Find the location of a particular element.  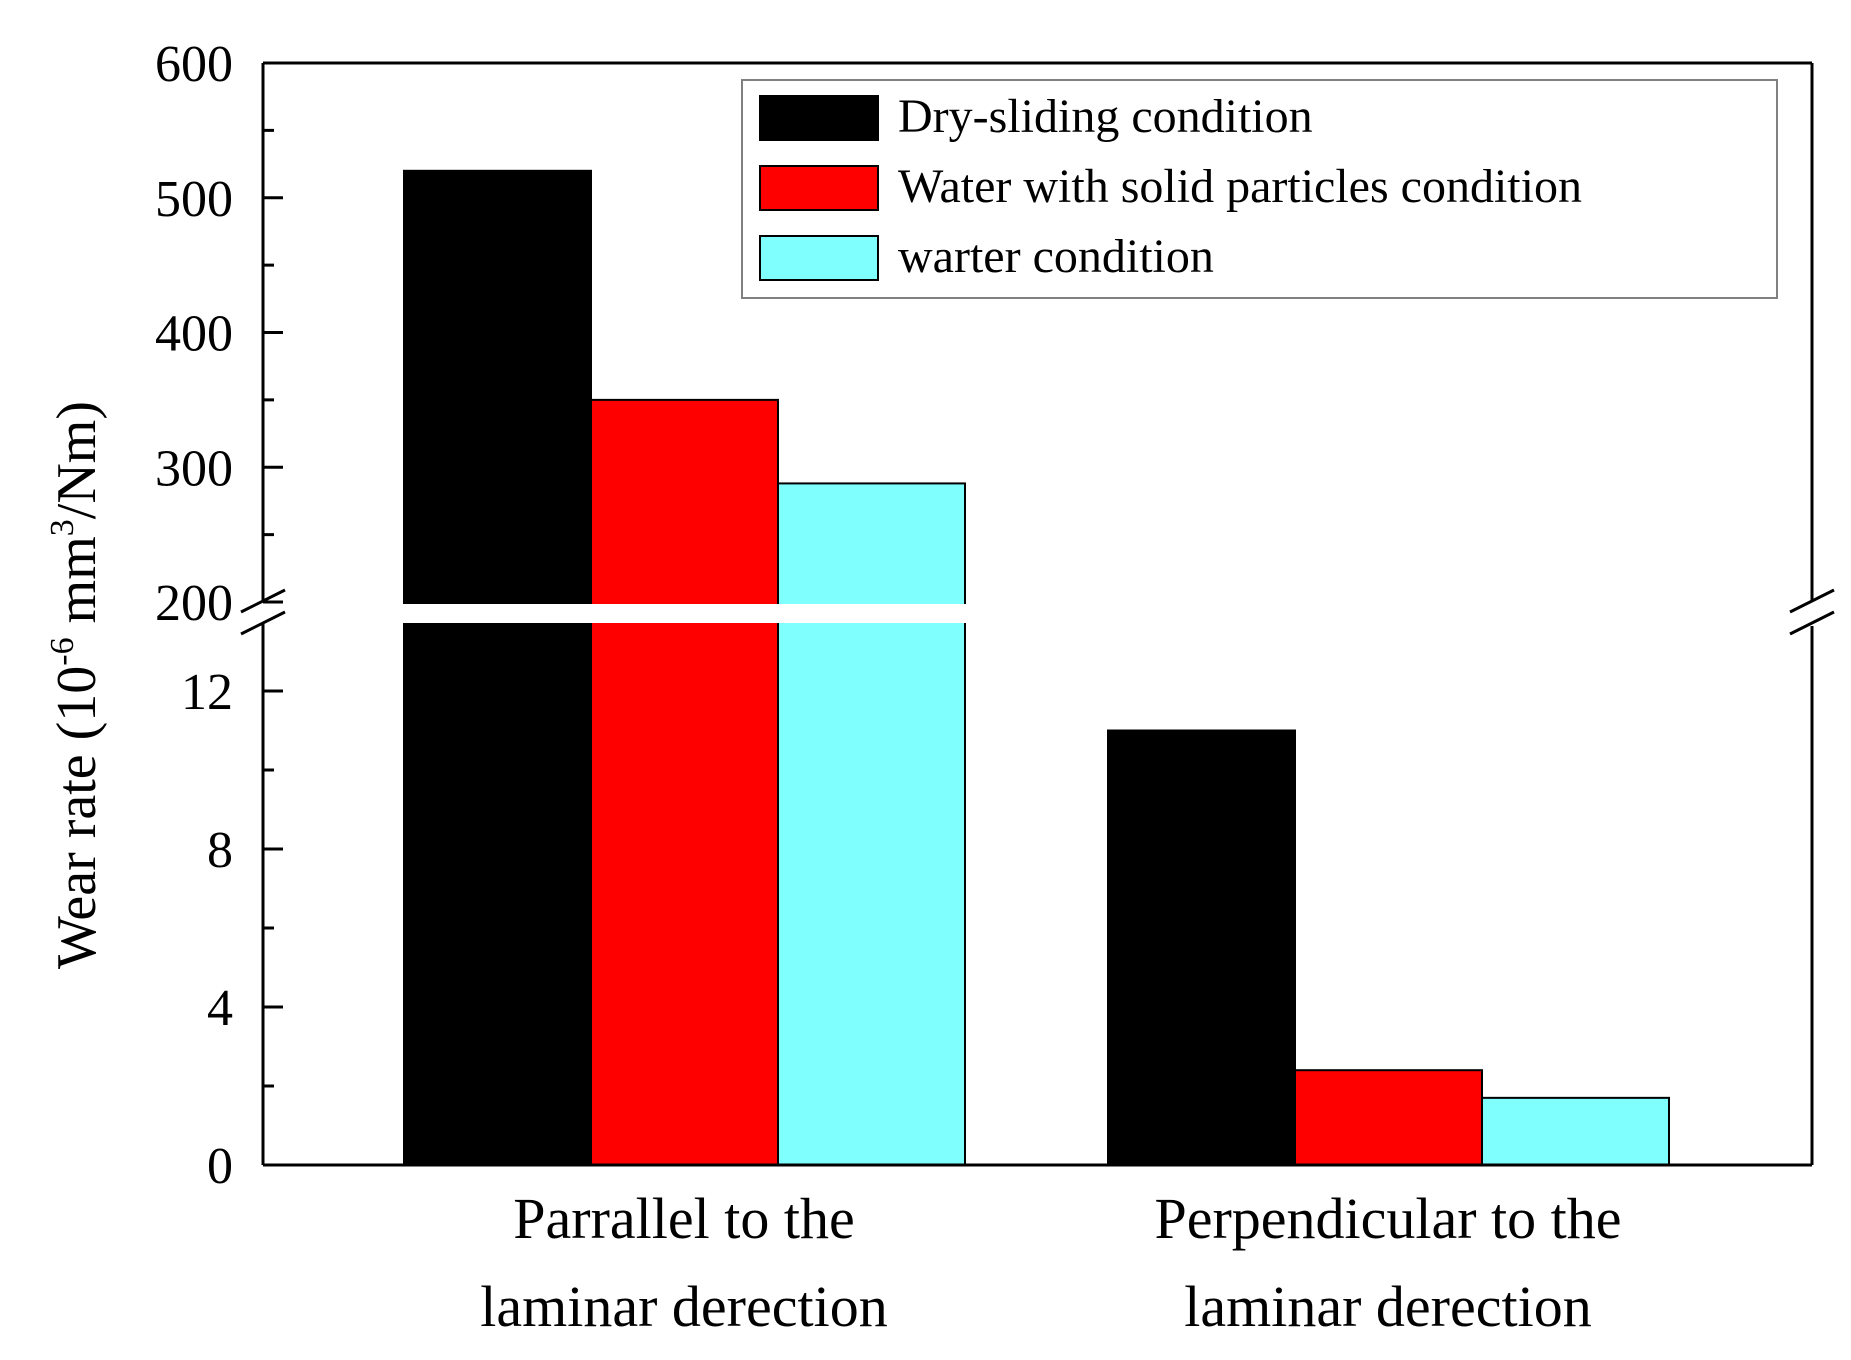

y-tick-label: 500 is located at coordinates (194, 199).